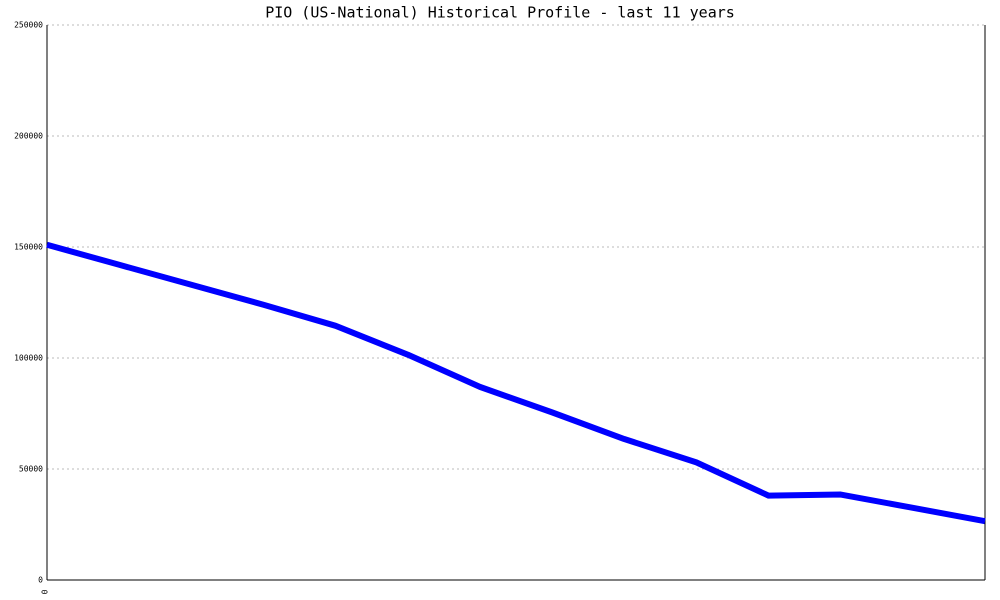  I want to click on y-tick-label: 50000, so click(31, 469).